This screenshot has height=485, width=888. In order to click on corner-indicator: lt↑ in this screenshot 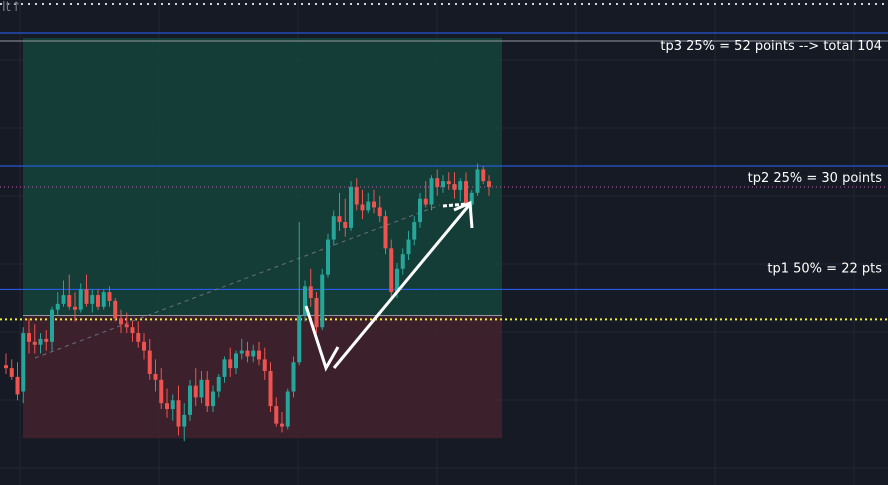, I will do `click(12, 7)`.